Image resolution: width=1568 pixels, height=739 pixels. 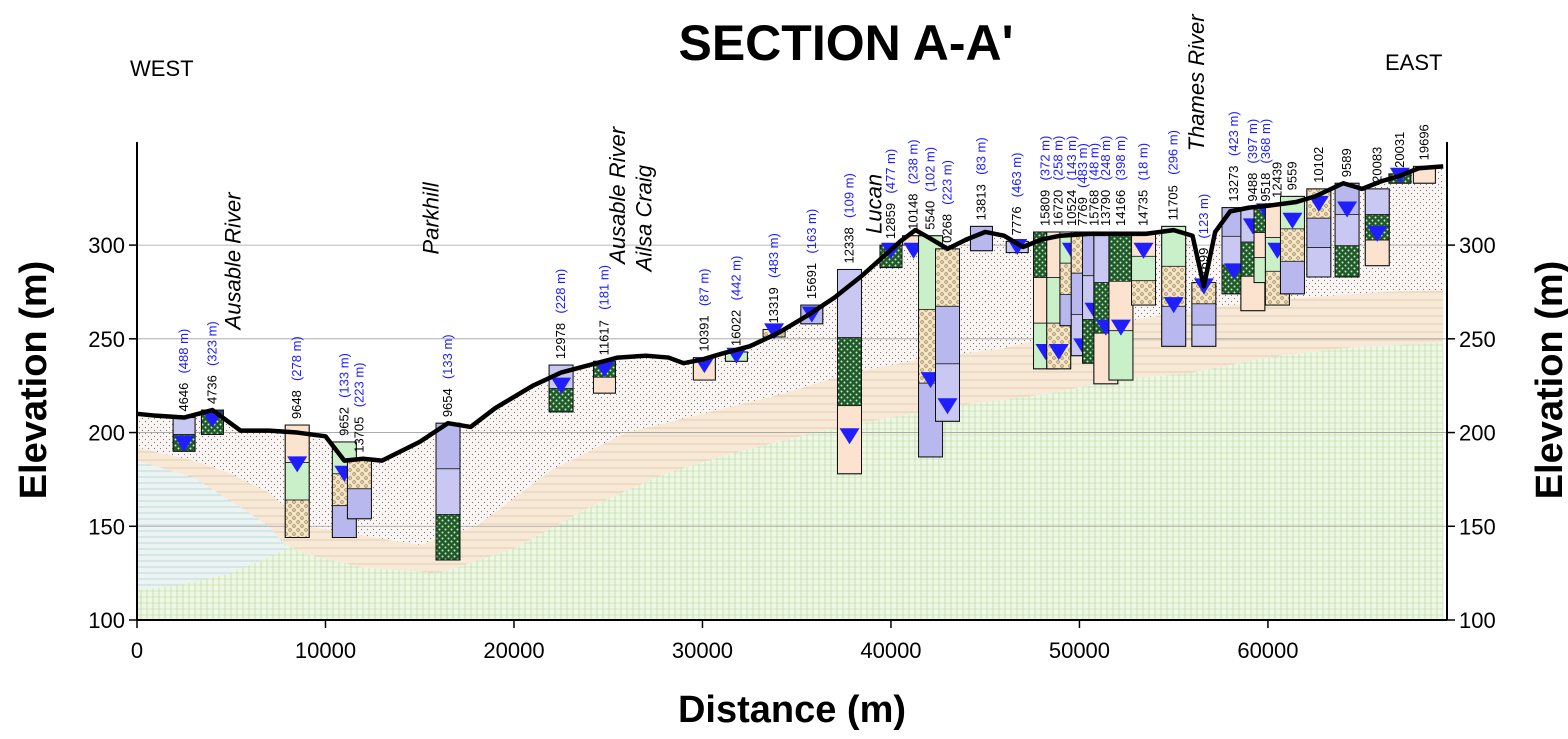 What do you see at coordinates (1267, 650) in the screenshot?
I see `x-tick-label: 60000` at bounding box center [1267, 650].